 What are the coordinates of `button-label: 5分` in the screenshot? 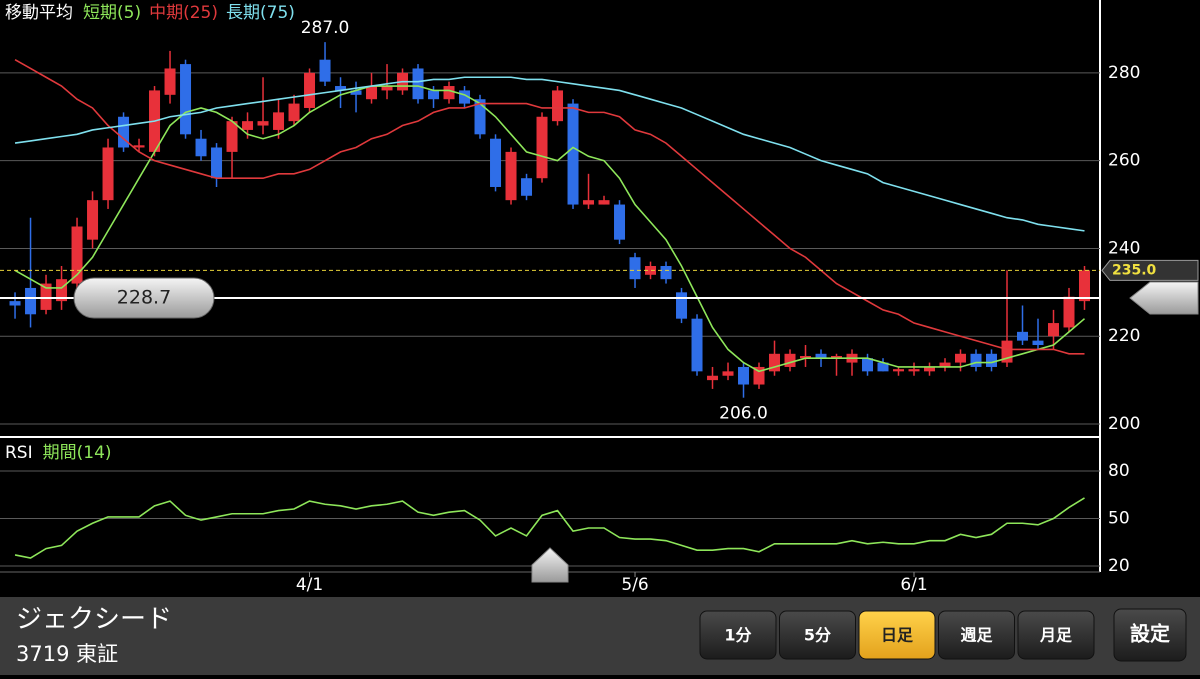 It's located at (817, 635).